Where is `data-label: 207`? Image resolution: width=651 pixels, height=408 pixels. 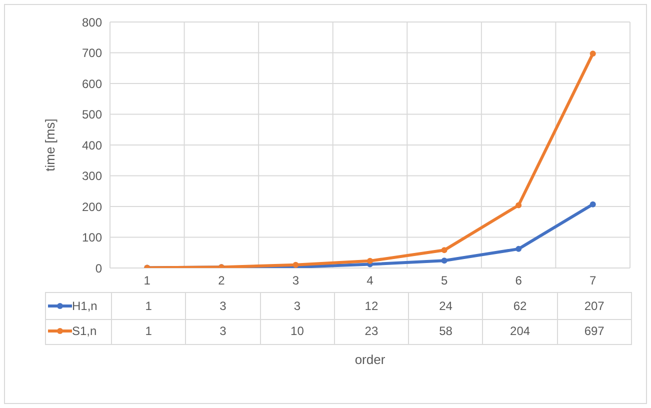 data-label: 207 is located at coordinates (595, 306).